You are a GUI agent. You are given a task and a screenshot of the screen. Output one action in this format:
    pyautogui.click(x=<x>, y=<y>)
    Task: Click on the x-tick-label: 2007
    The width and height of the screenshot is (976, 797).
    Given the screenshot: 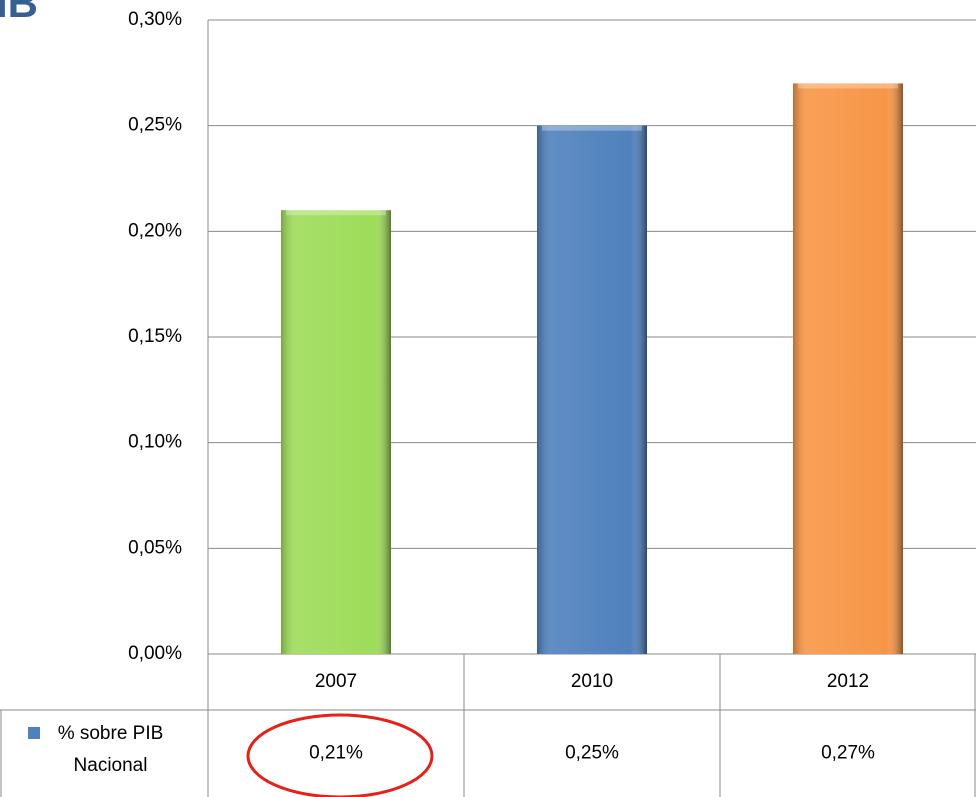 What is the action you would take?
    pyautogui.click(x=336, y=681)
    